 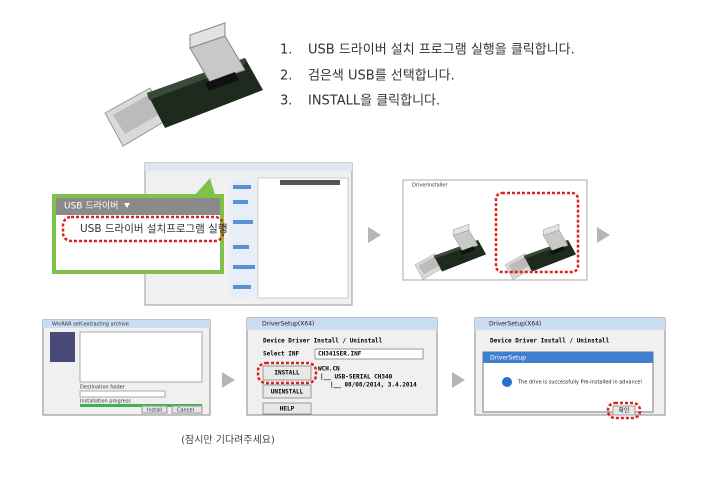 I want to click on menu-callout: USB 드라이버 USB 드라이버 설치프로그램 실행, so click(x=140, y=234).